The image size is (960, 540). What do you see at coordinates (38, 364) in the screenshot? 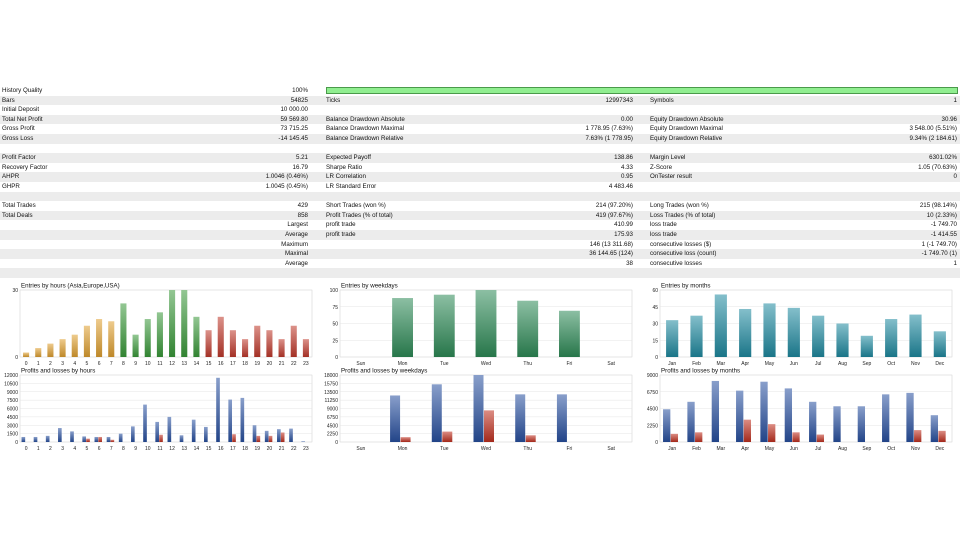
I see `x-tick-label: 1` at bounding box center [38, 364].